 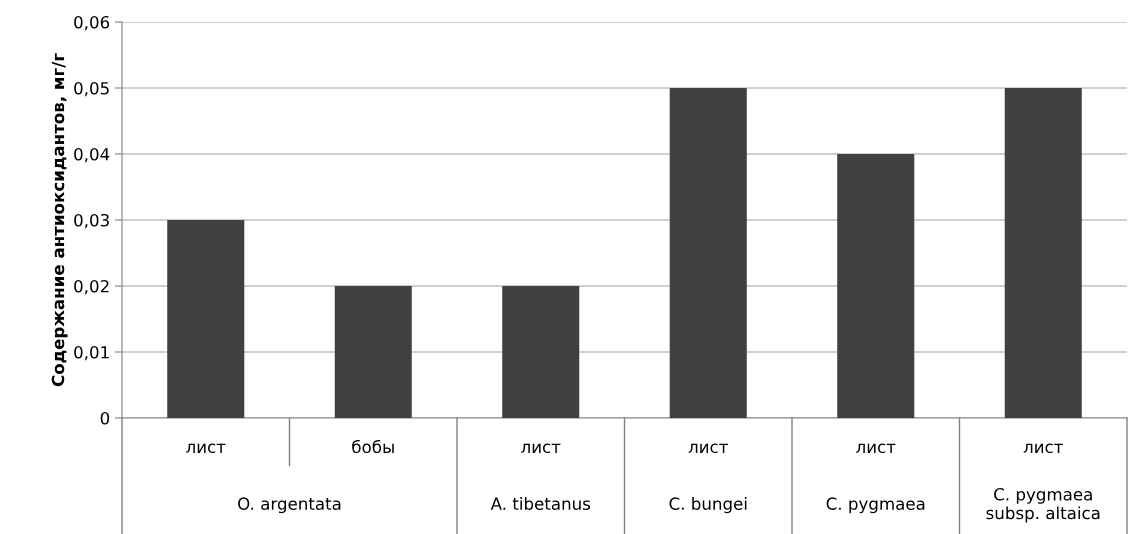 I want to click on y-tick-label: 0,02, so click(x=91, y=287).